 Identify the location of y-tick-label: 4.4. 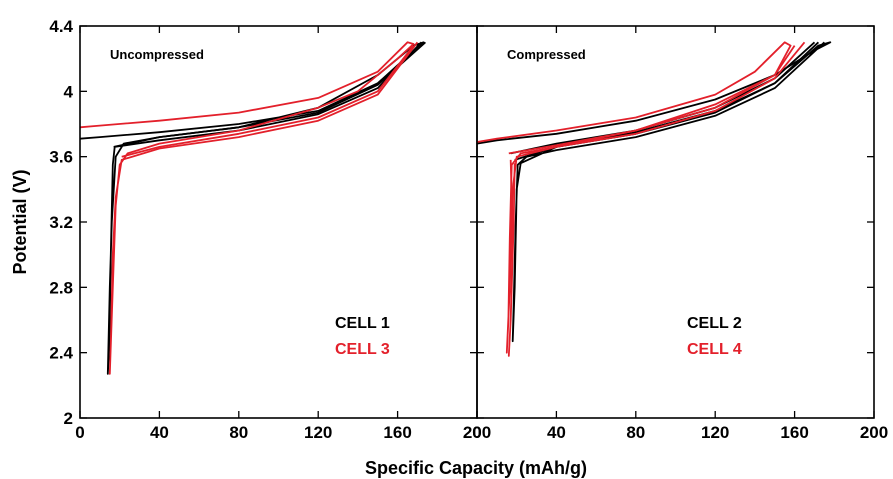
(61, 26).